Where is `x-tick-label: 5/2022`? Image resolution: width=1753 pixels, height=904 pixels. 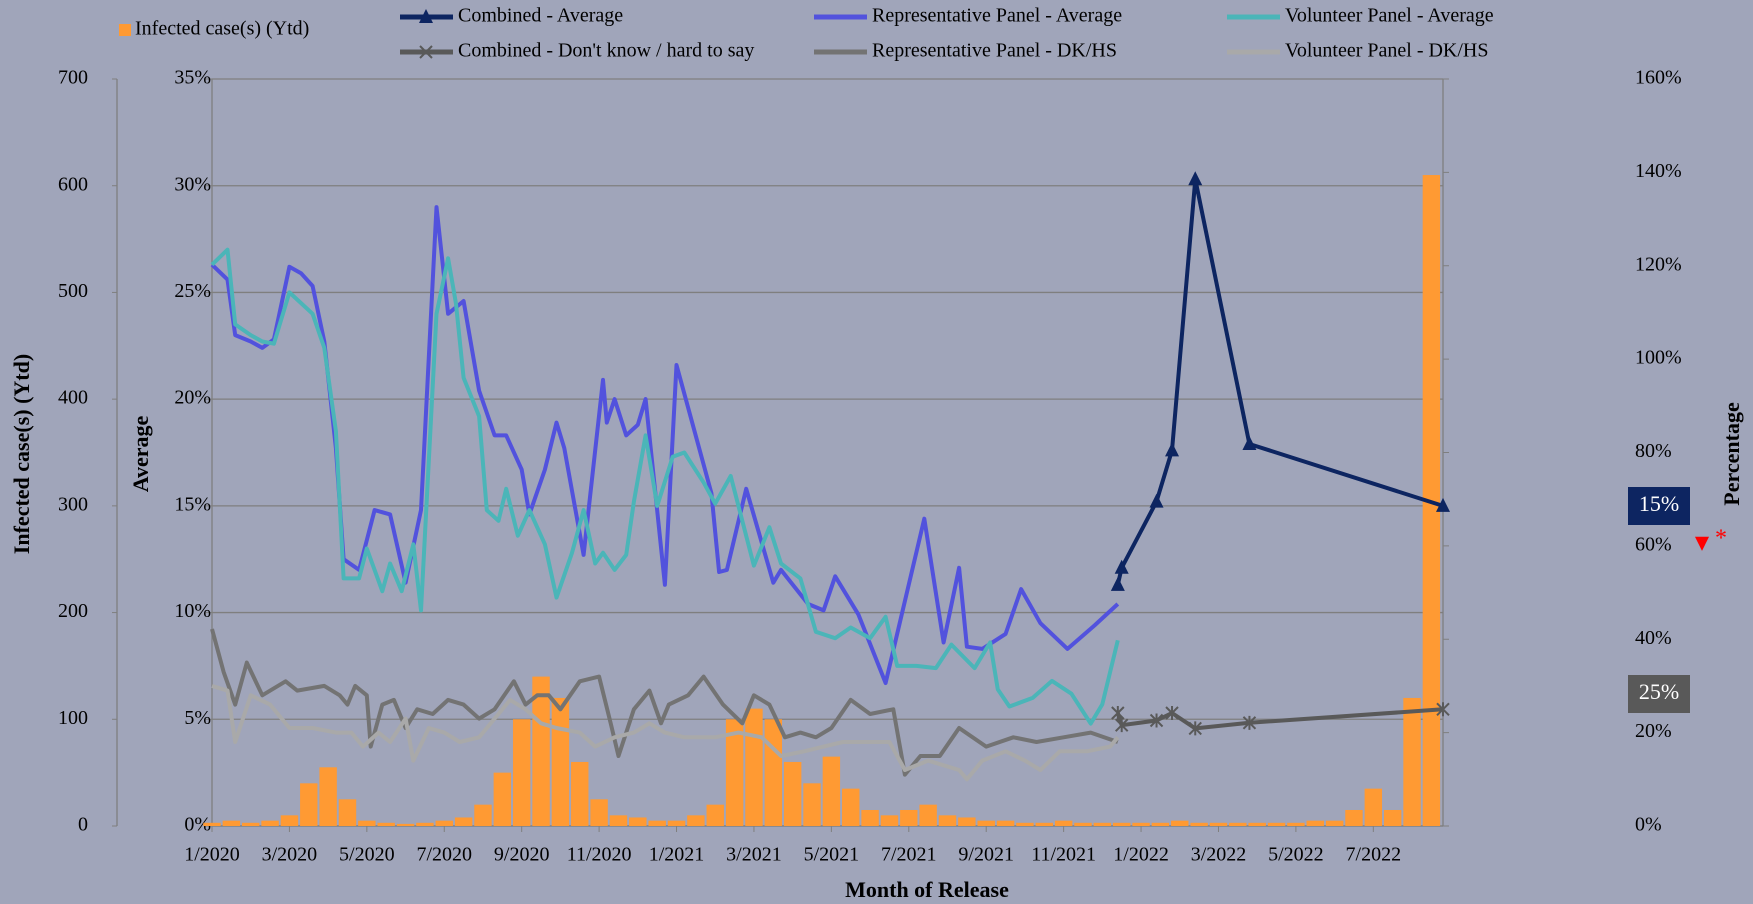
x-tick-label: 5/2022 is located at coordinates (1296, 855).